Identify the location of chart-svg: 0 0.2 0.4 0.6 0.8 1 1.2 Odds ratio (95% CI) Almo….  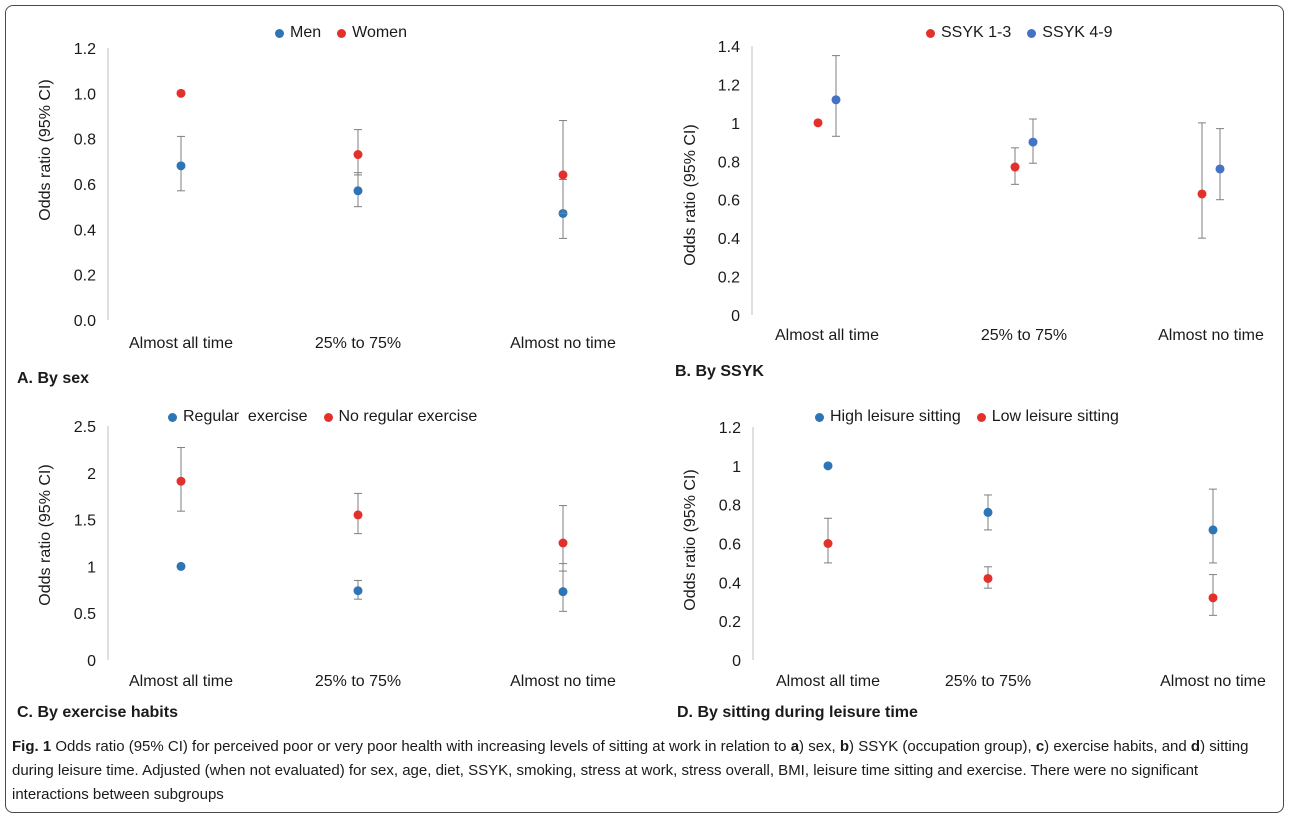
(974, 555).